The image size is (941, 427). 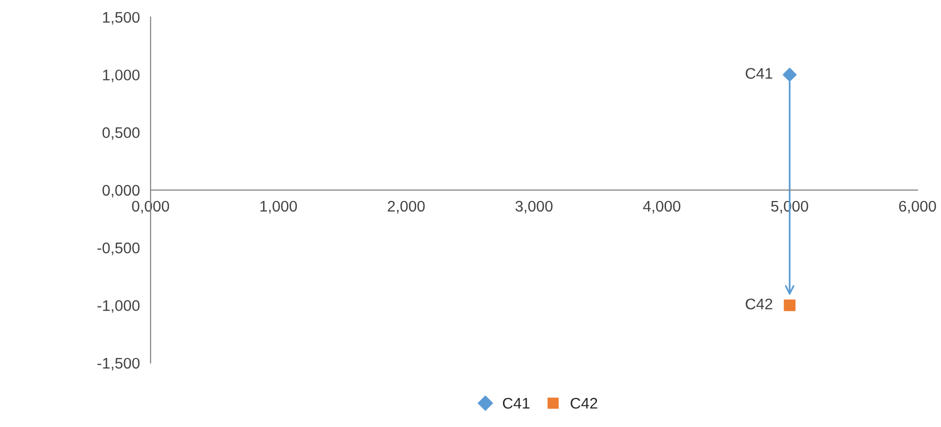 I want to click on text: C42, so click(x=759, y=304).